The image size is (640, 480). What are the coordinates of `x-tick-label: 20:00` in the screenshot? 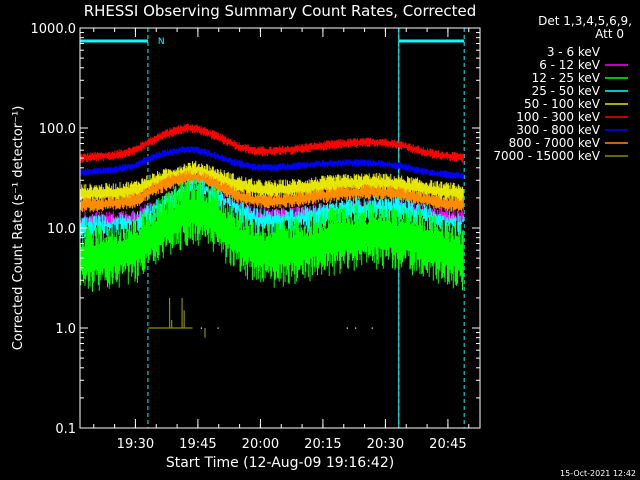 It's located at (260, 444).